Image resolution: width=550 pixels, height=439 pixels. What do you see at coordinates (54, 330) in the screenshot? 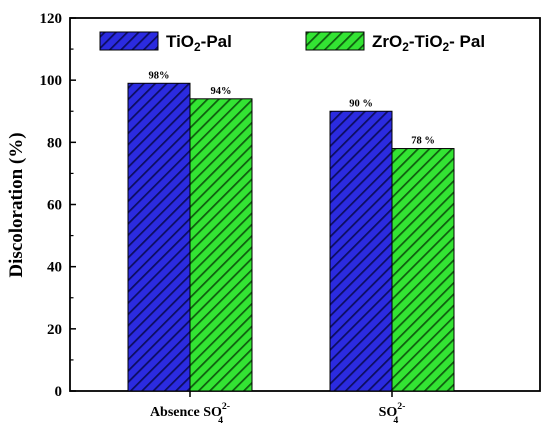
I see `y-tick-label: 20` at bounding box center [54, 330].